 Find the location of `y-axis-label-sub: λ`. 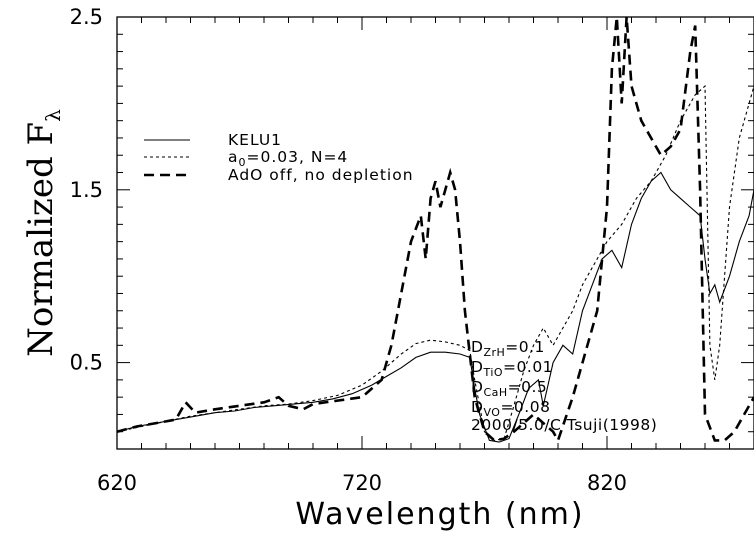

y-axis-label-sub: λ is located at coordinates (53, 115).